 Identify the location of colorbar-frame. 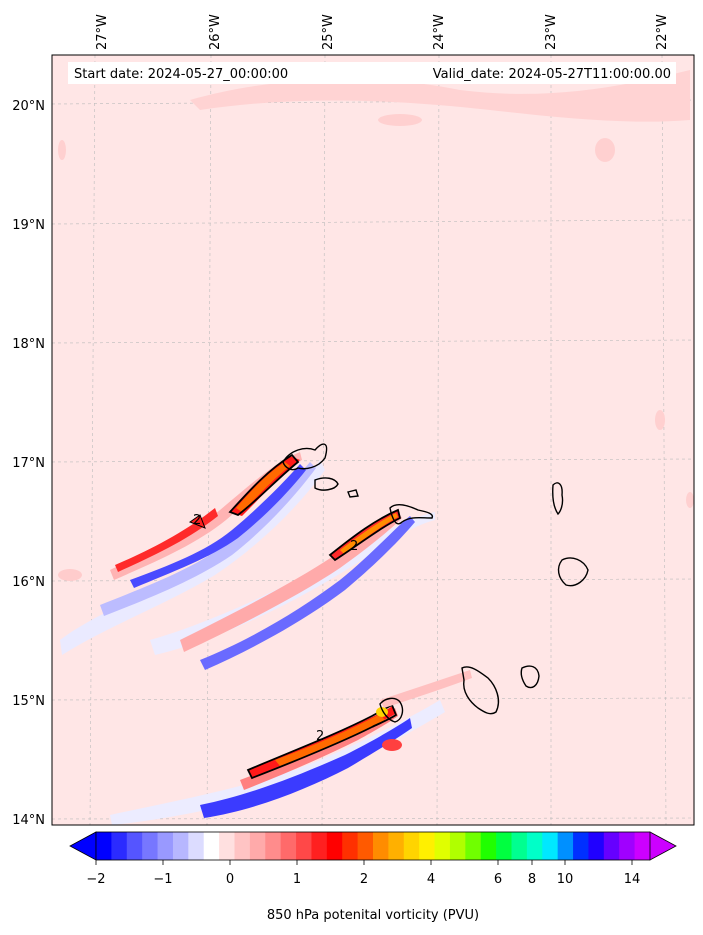
(373, 846).